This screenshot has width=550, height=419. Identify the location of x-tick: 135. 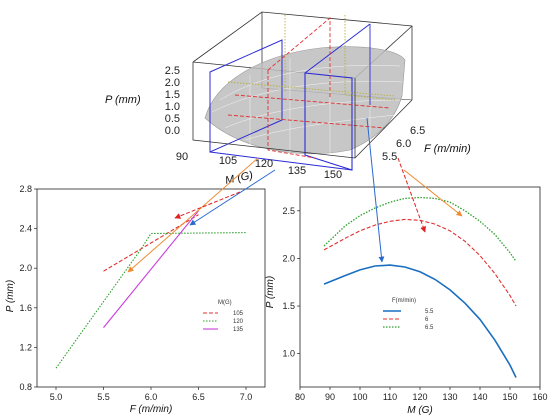
(297, 171).